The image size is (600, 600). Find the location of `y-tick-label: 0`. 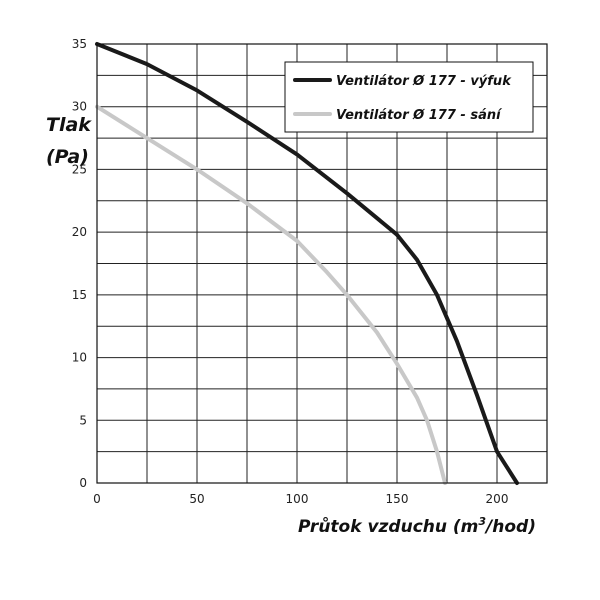

y-tick-label: 0 is located at coordinates (83, 483).